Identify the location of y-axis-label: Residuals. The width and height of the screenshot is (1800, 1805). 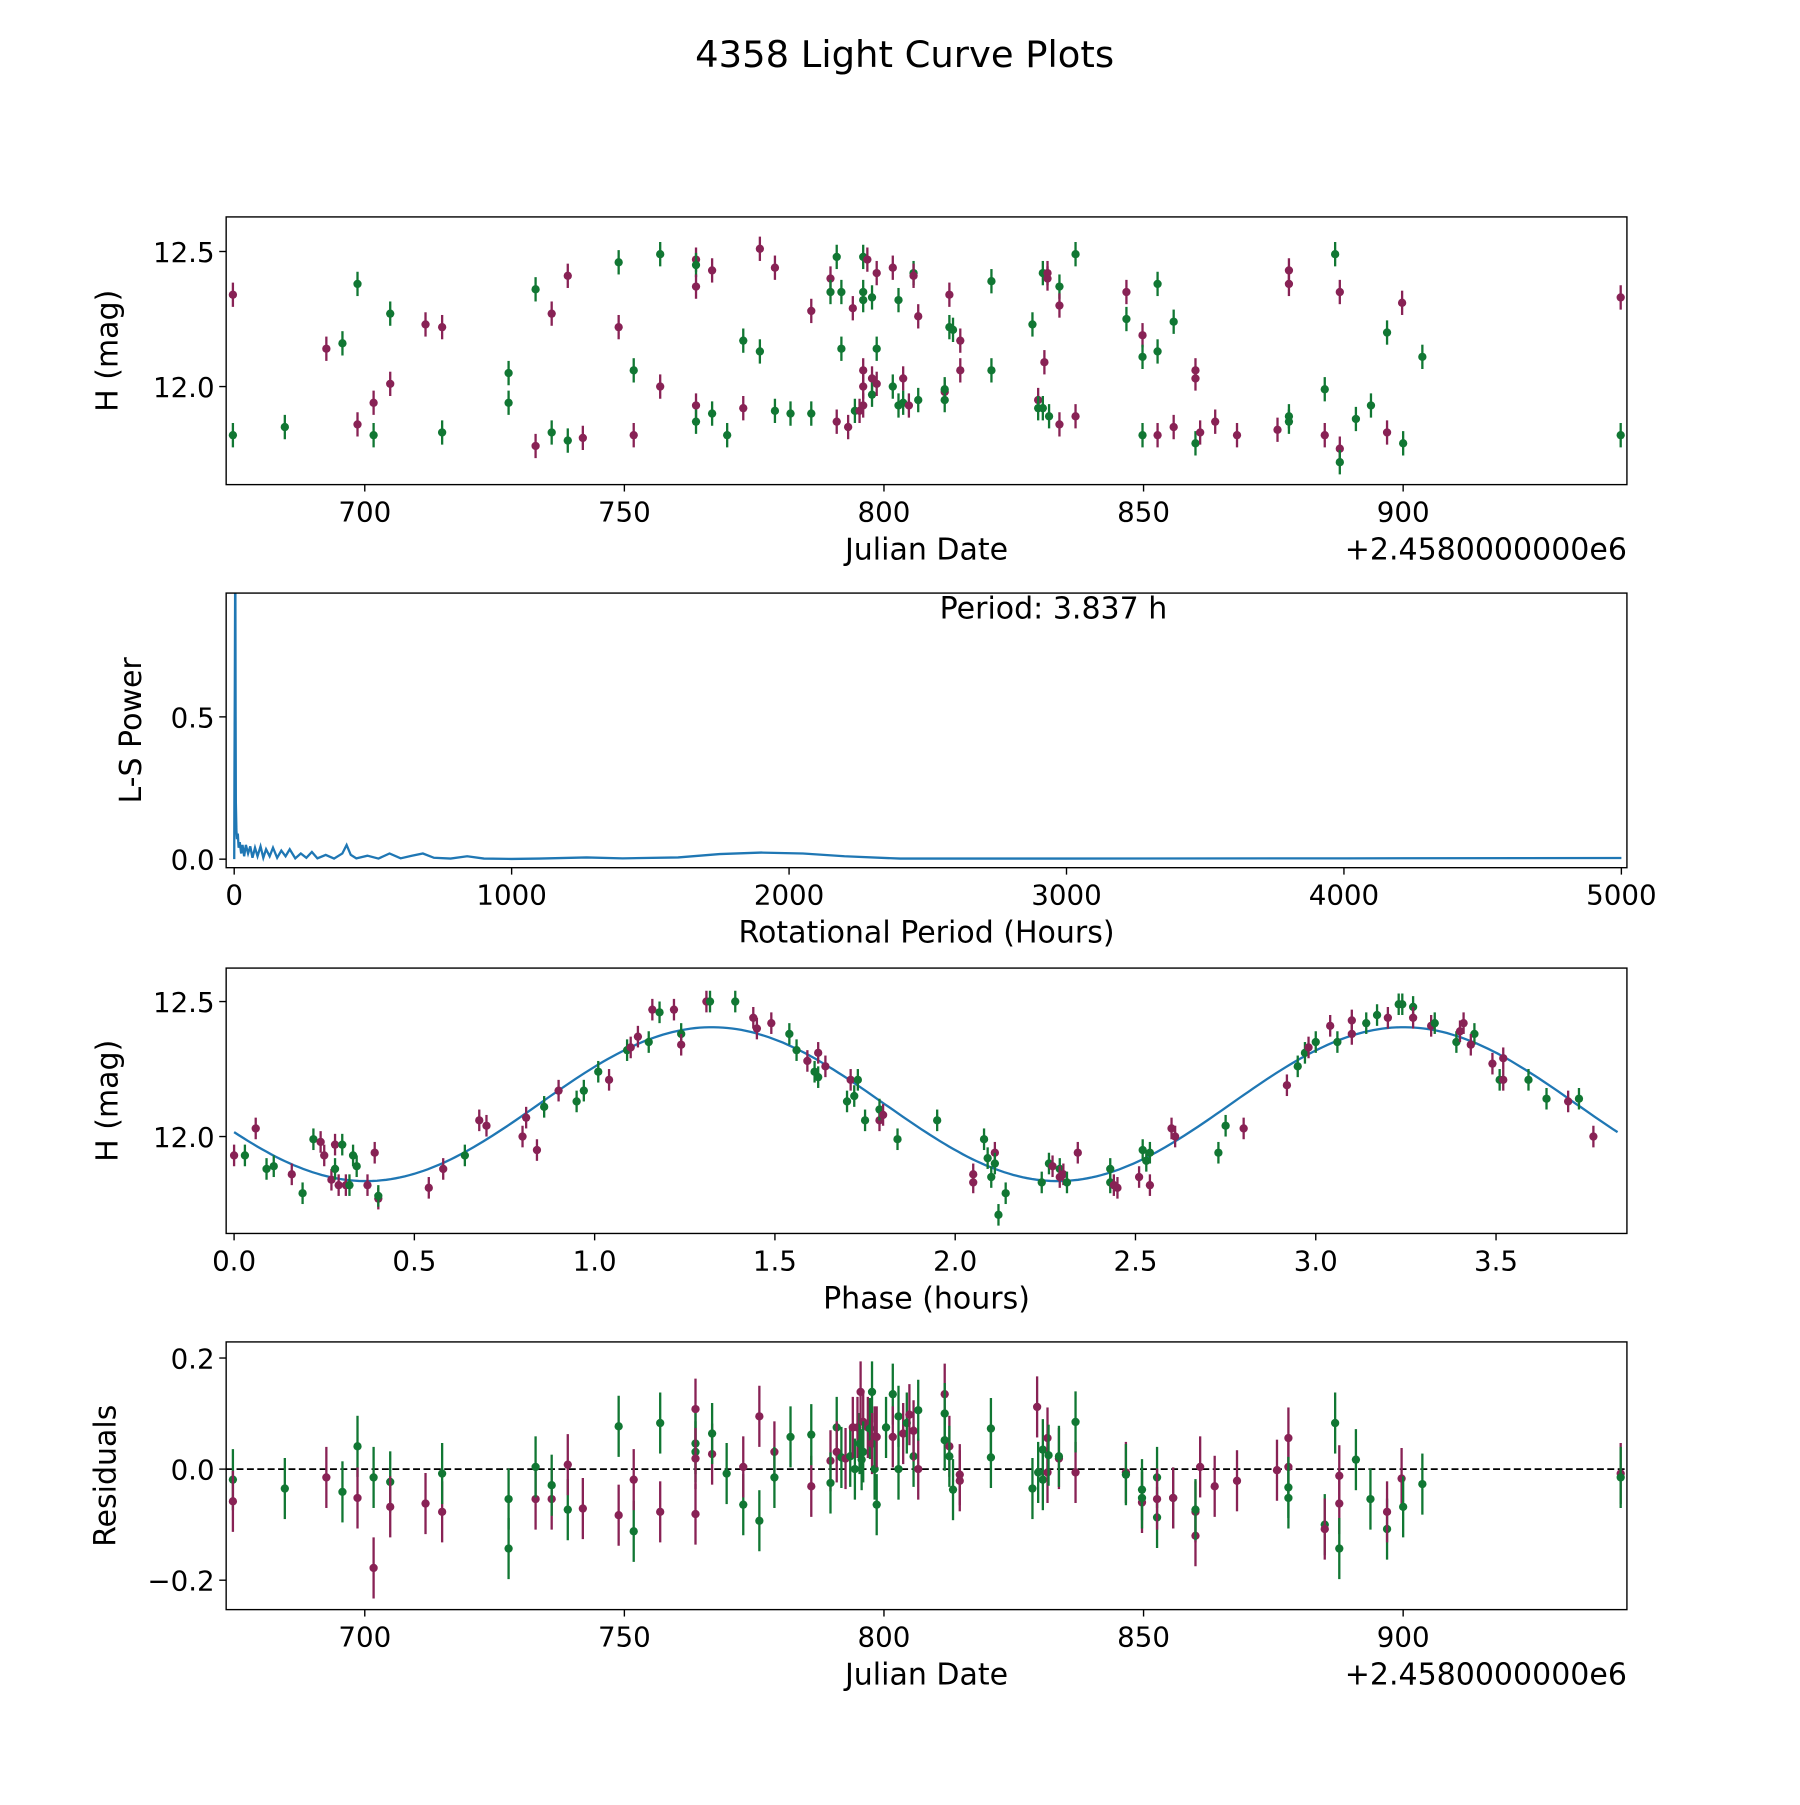
(105, 1476).